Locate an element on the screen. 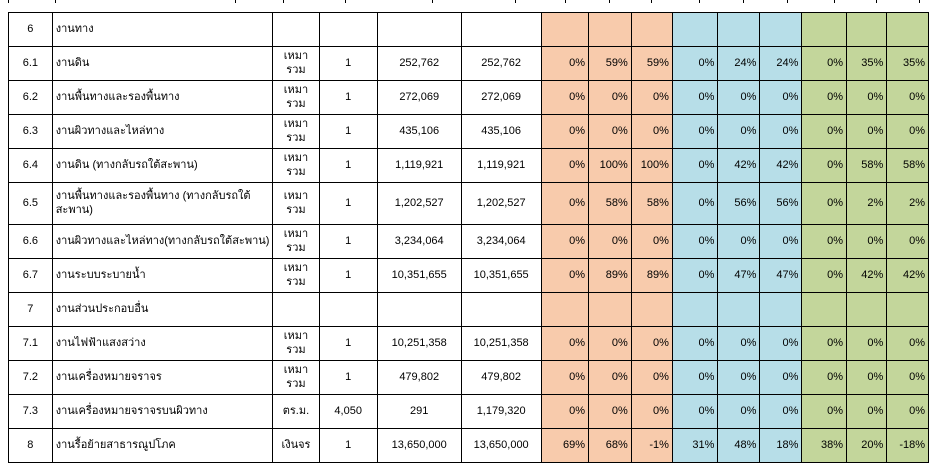  unit-price-cell: 3,234,064 is located at coordinates (419, 241).